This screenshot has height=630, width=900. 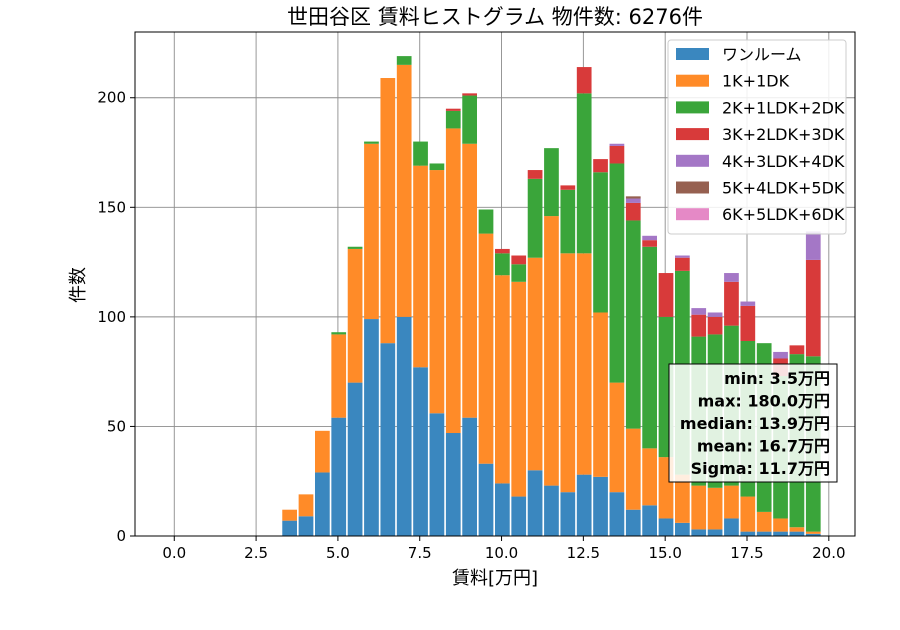 What do you see at coordinates (495, 17) in the screenshot?
I see `chart-title: 世田谷区 賃料ヒストグラム 物件数: 6276件` at bounding box center [495, 17].